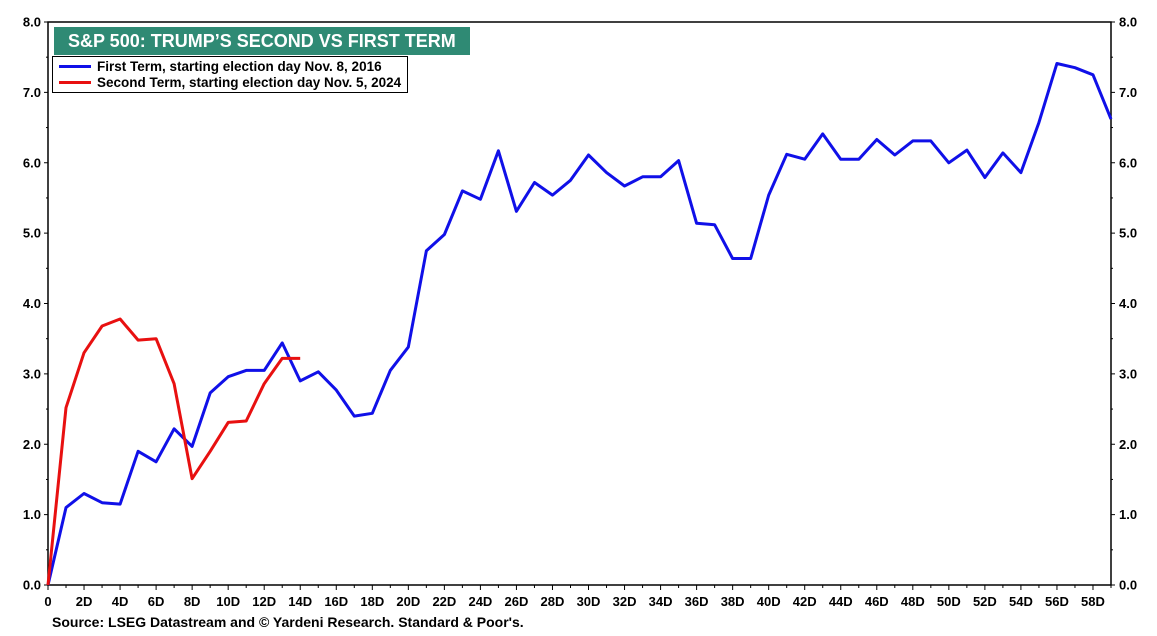  Describe the element at coordinates (32, 22) in the screenshot. I see `y-tick-label-left: 8.0` at that location.